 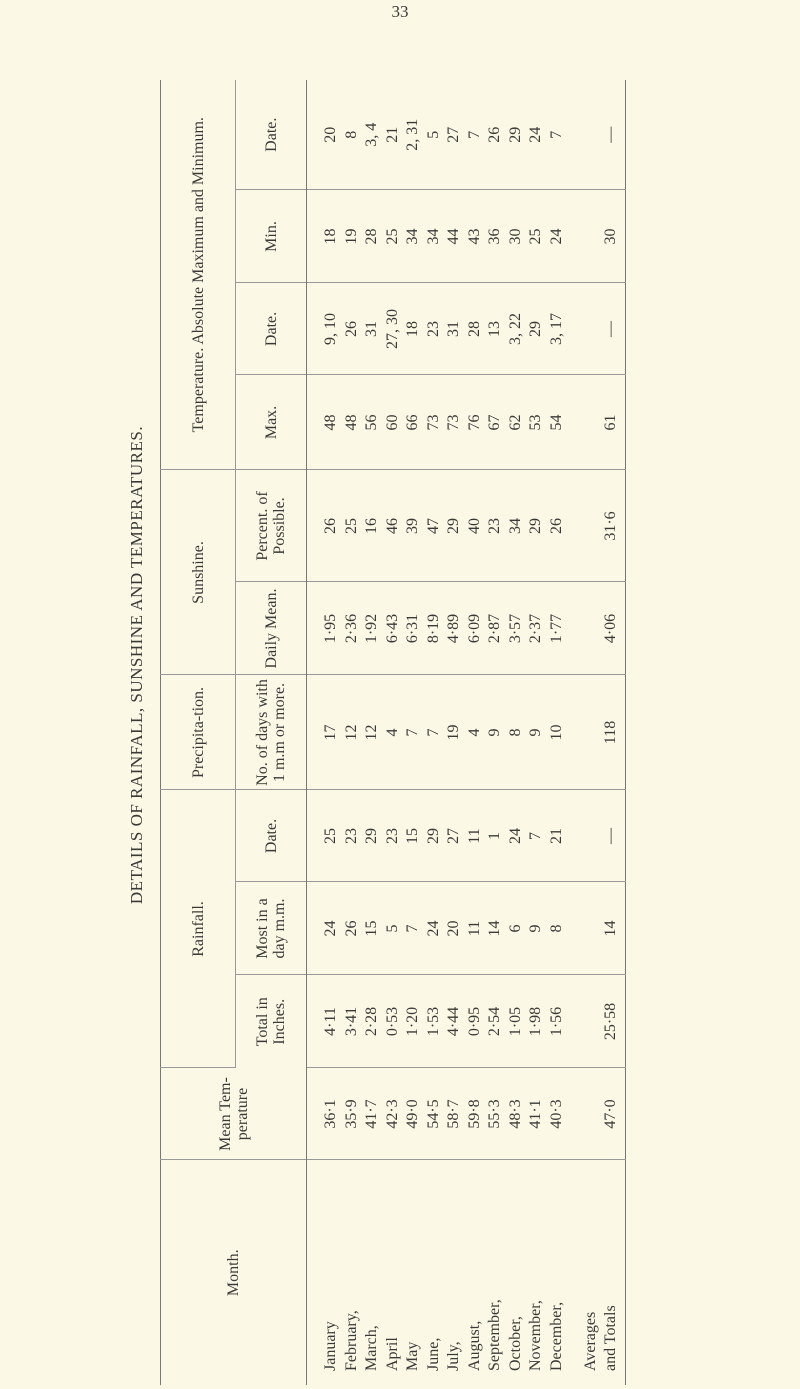 I want to click on table-row: August, 59·8 0·95 11 11 4 6·09 40 76 28 43 7, so click(x=474, y=732).